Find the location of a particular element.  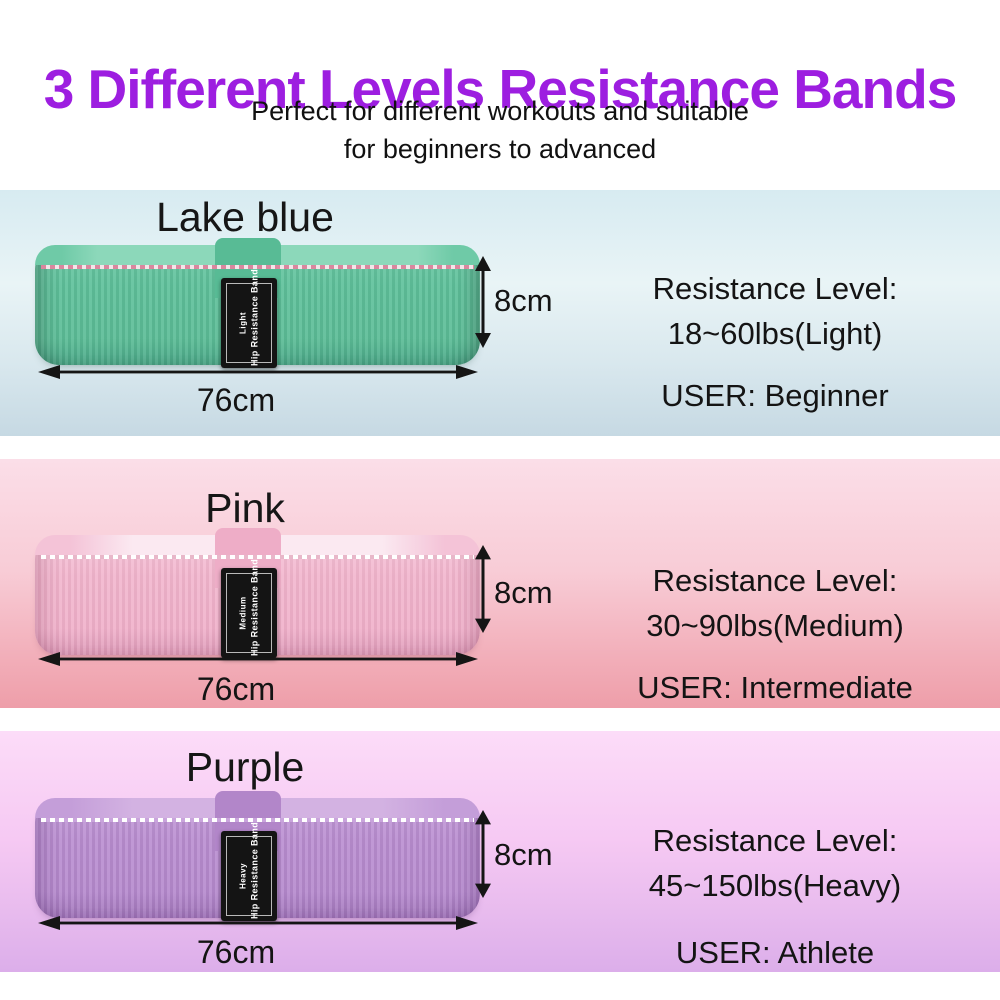

tag-level-label: Heavy is located at coordinates (243, 876).